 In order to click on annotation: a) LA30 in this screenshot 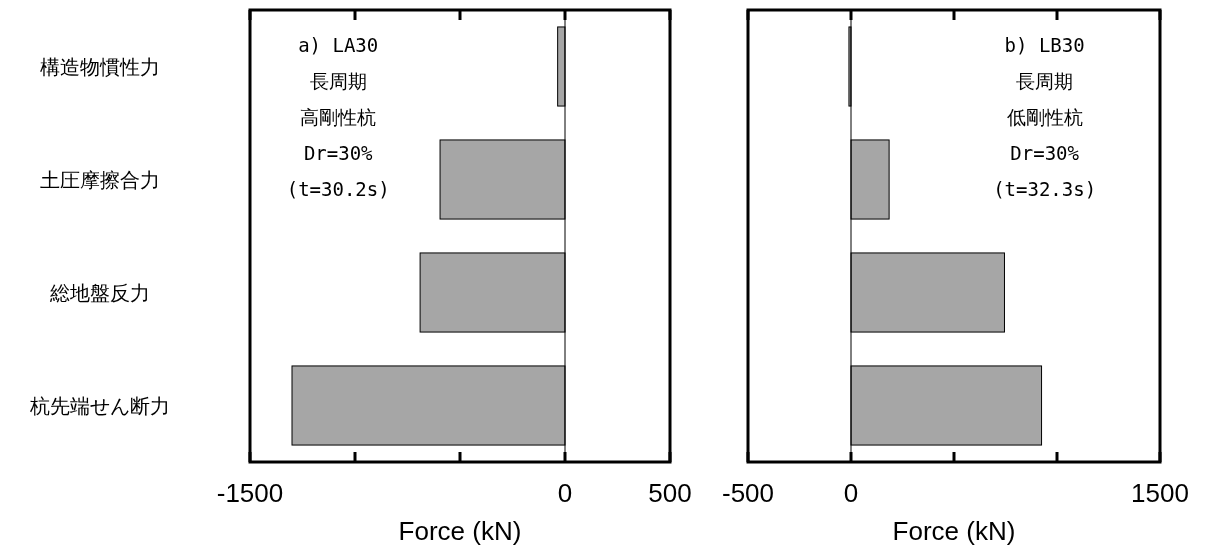, I will do `click(338, 45)`.